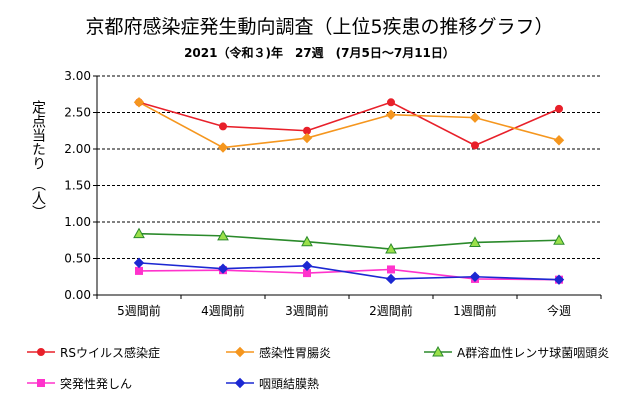 The width and height of the screenshot is (639, 415). Describe the element at coordinates (96, 383) in the screenshot. I see `legend-label: 突発性発しん` at that location.